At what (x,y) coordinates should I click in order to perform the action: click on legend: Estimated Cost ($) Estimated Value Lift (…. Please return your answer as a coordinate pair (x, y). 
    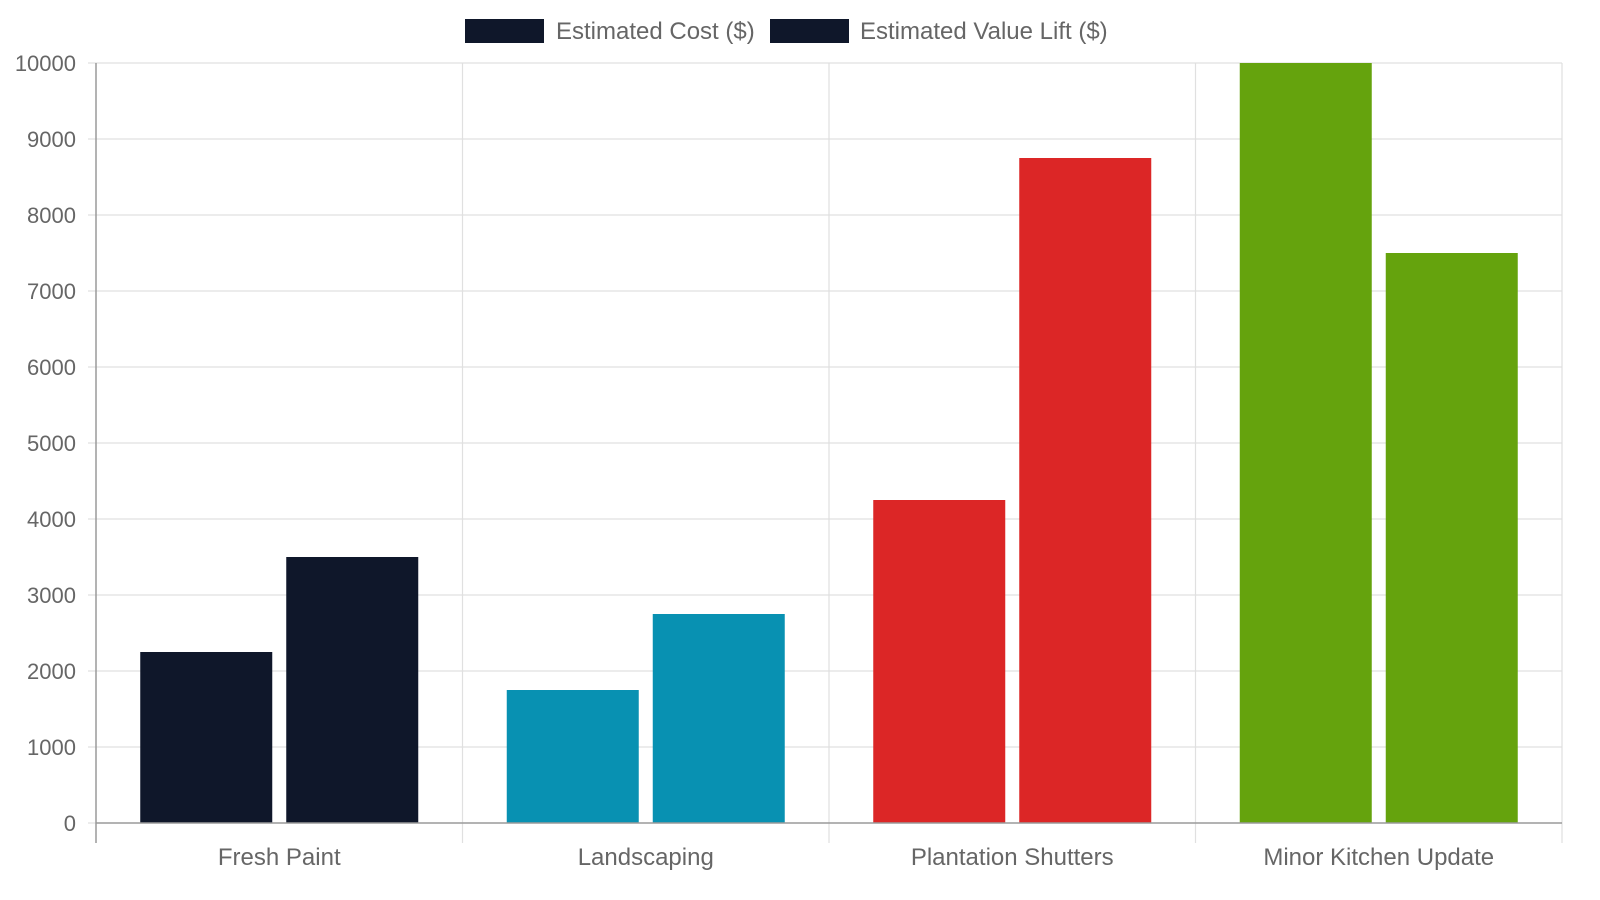
    Looking at the image, I should click on (786, 31).